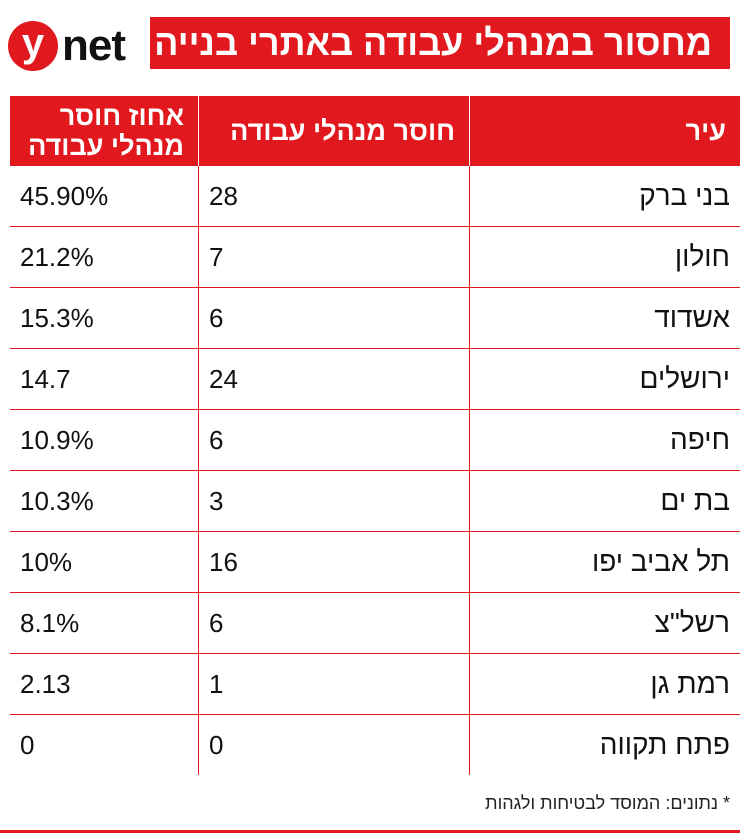 The width and height of the screenshot is (740, 838). I want to click on source-note: * נתונים: המוסד לבטיחות ולגהות, so click(607, 803).